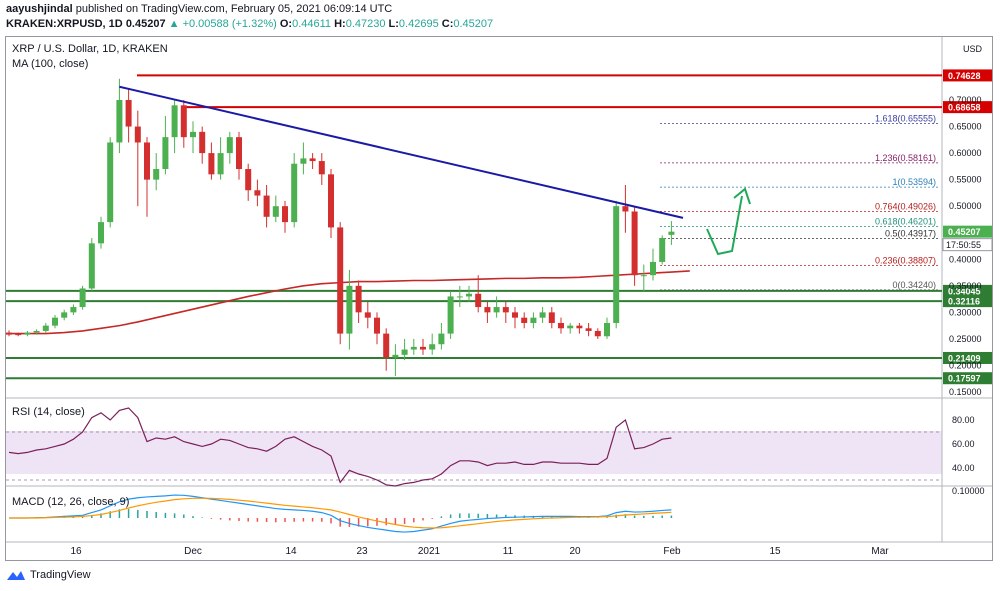 Image resolution: width=1000 pixels, height=591 pixels. Describe the element at coordinates (365, 24) in the screenshot. I see `high-value: 0.47230` at that location.